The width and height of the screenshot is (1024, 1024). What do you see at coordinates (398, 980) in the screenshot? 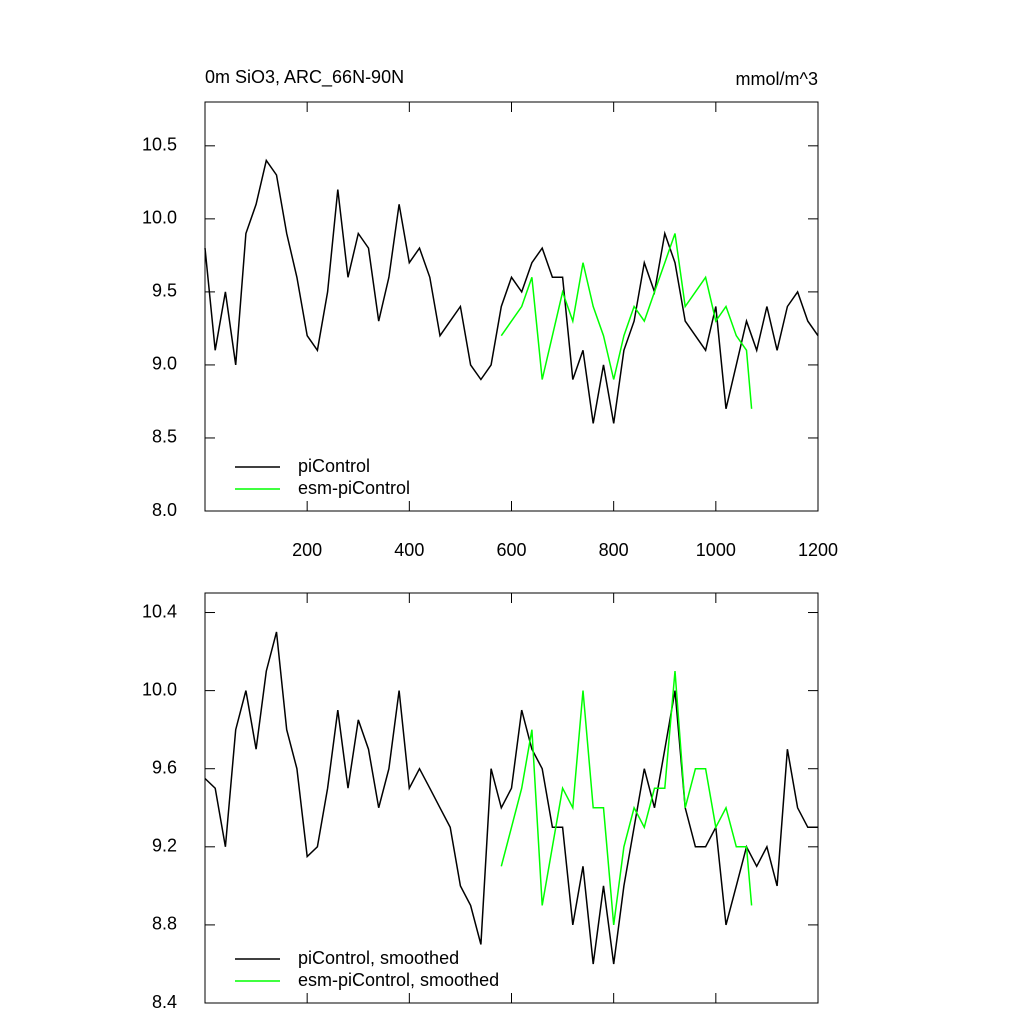
I see `legend-label: esm-piControl, smoothed` at bounding box center [398, 980].